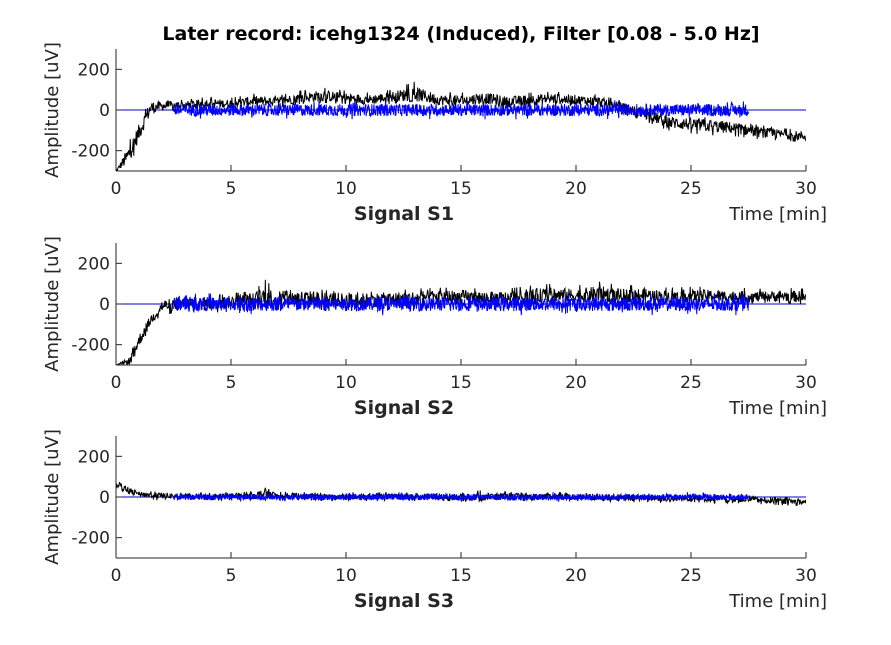  I want to click on subplot-label: Signal S1, so click(404, 214).